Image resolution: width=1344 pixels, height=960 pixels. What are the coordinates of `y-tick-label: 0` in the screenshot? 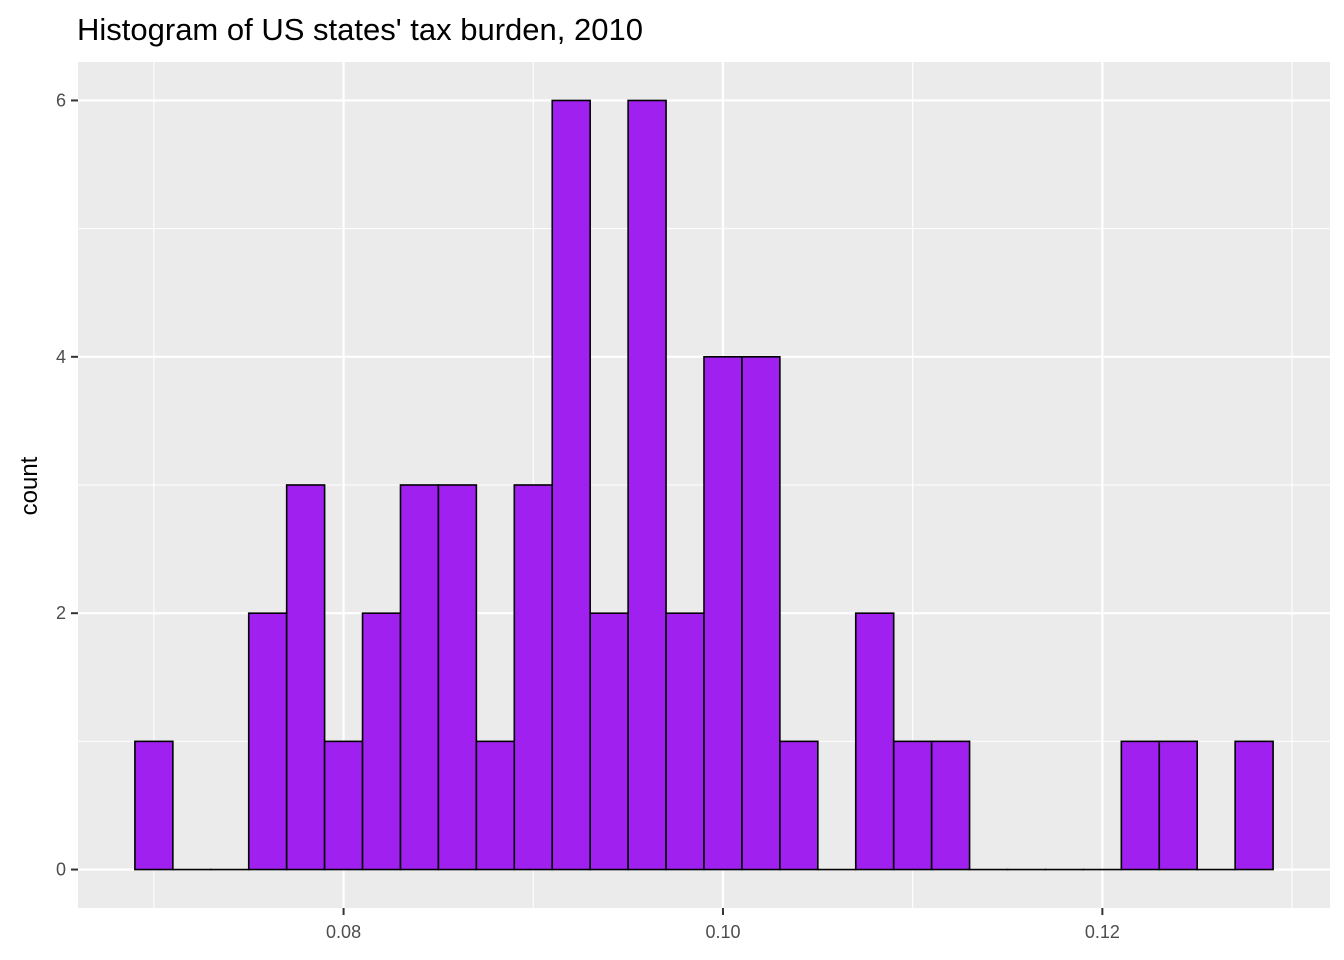 It's located at (61, 870).